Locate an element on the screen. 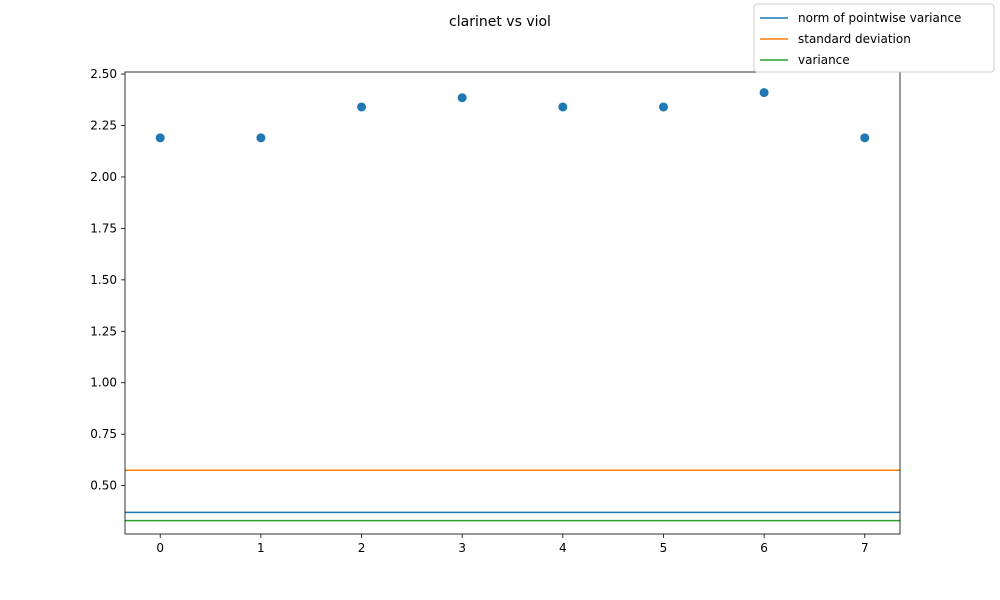 The width and height of the screenshot is (1000, 600). y-tick-label: 1.25 is located at coordinates (103, 331).